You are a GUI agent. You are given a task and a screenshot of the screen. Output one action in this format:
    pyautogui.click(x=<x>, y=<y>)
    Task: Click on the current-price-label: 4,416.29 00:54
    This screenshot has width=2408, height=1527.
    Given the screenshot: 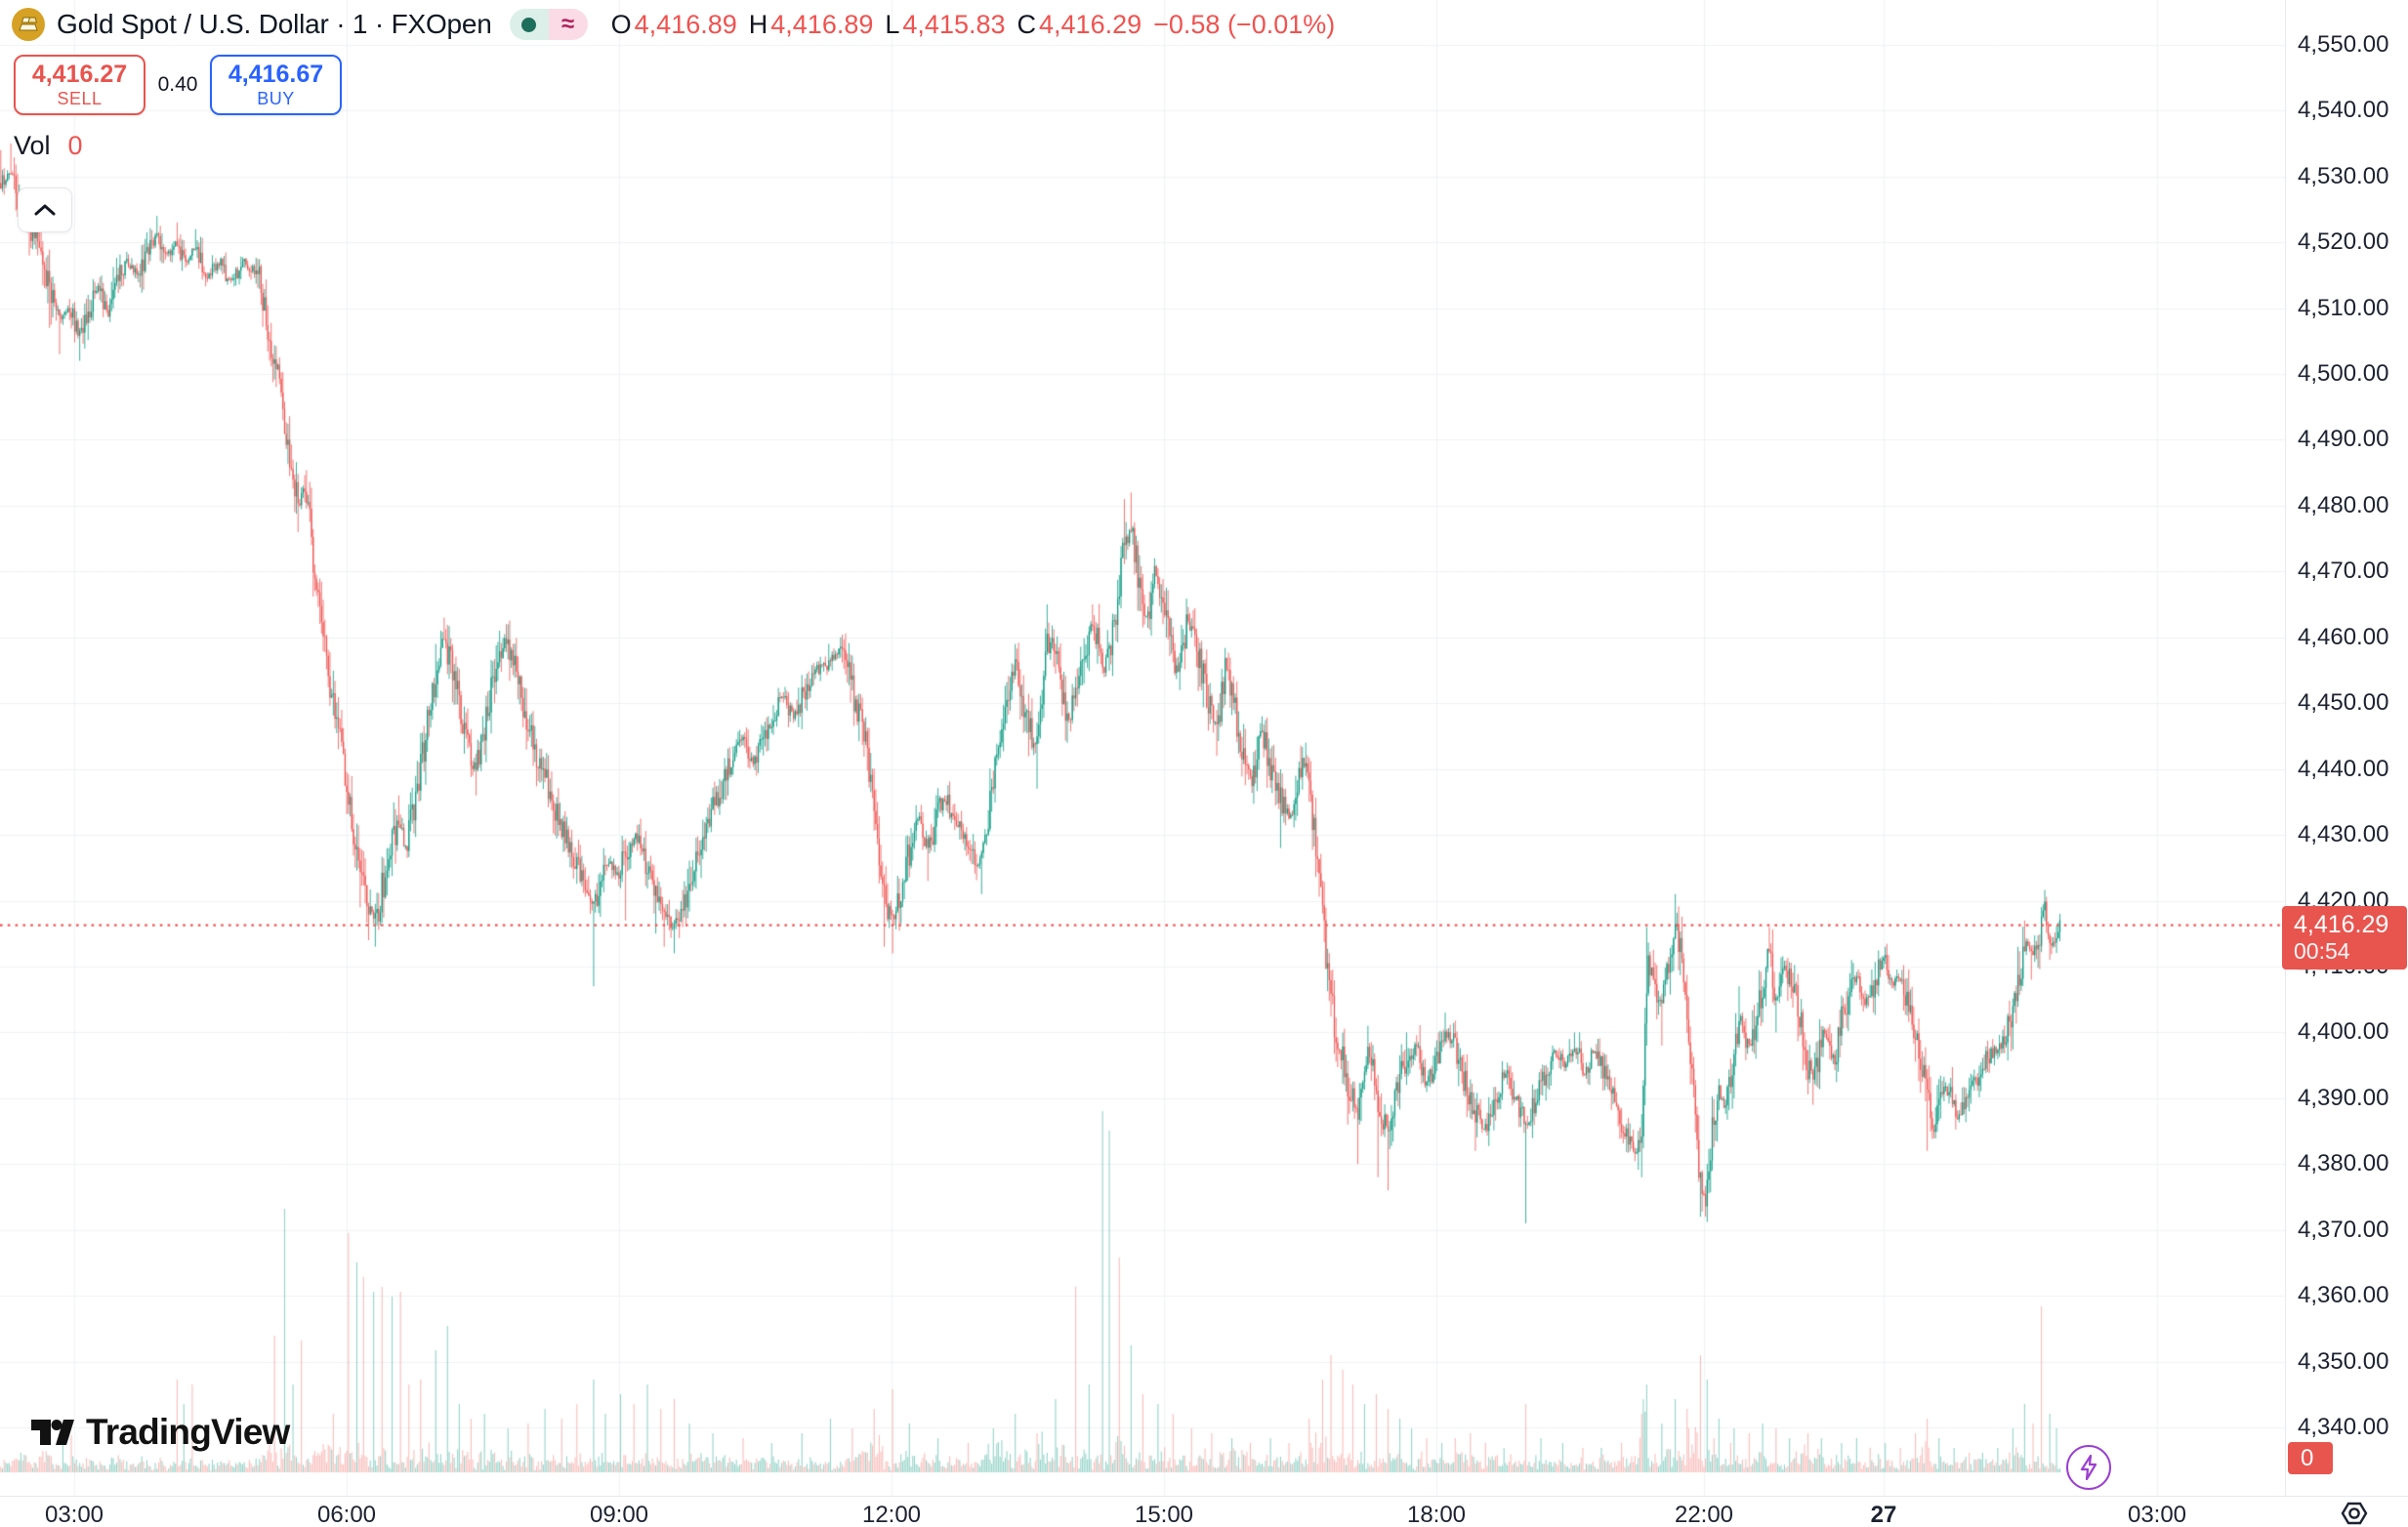 What is the action you would take?
    pyautogui.click(x=2345, y=938)
    